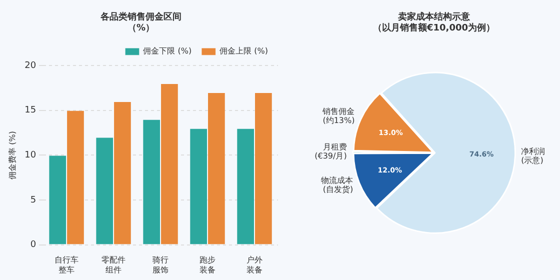 The image size is (560, 280). I want to click on slice-label: 物流成本(自发货), so click(337, 185).